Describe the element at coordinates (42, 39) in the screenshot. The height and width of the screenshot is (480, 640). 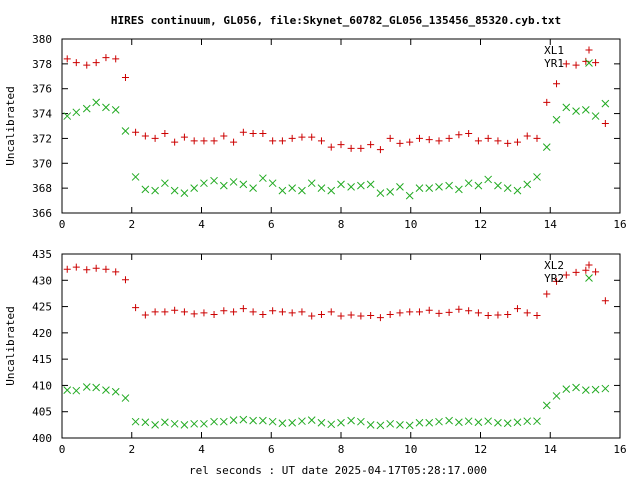
I see `y-tick-label: 380` at that location.